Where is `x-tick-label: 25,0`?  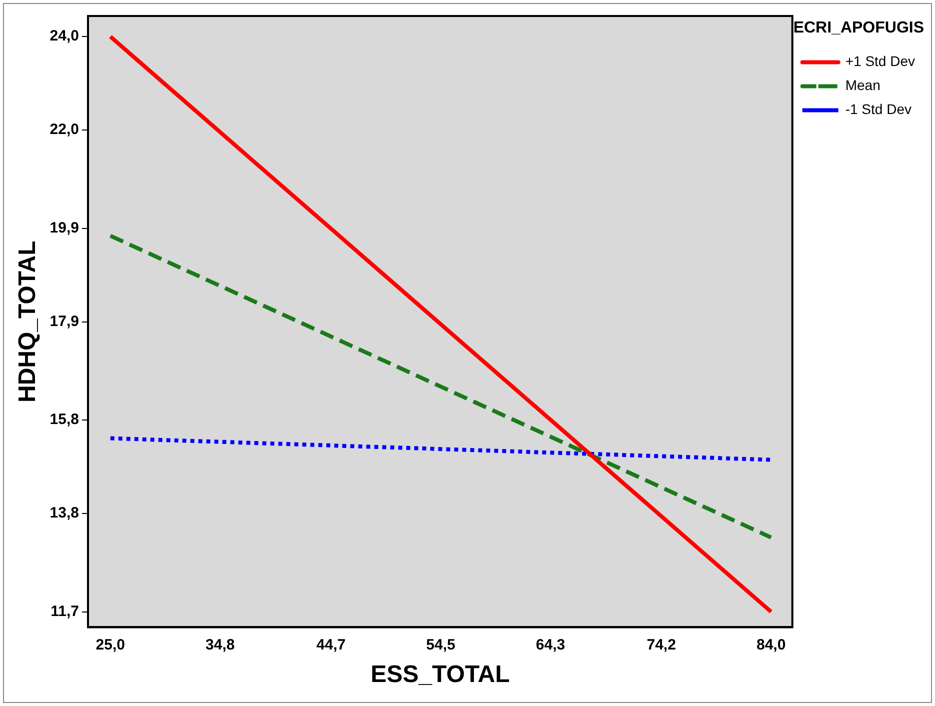 x-tick-label: 25,0 is located at coordinates (110, 645).